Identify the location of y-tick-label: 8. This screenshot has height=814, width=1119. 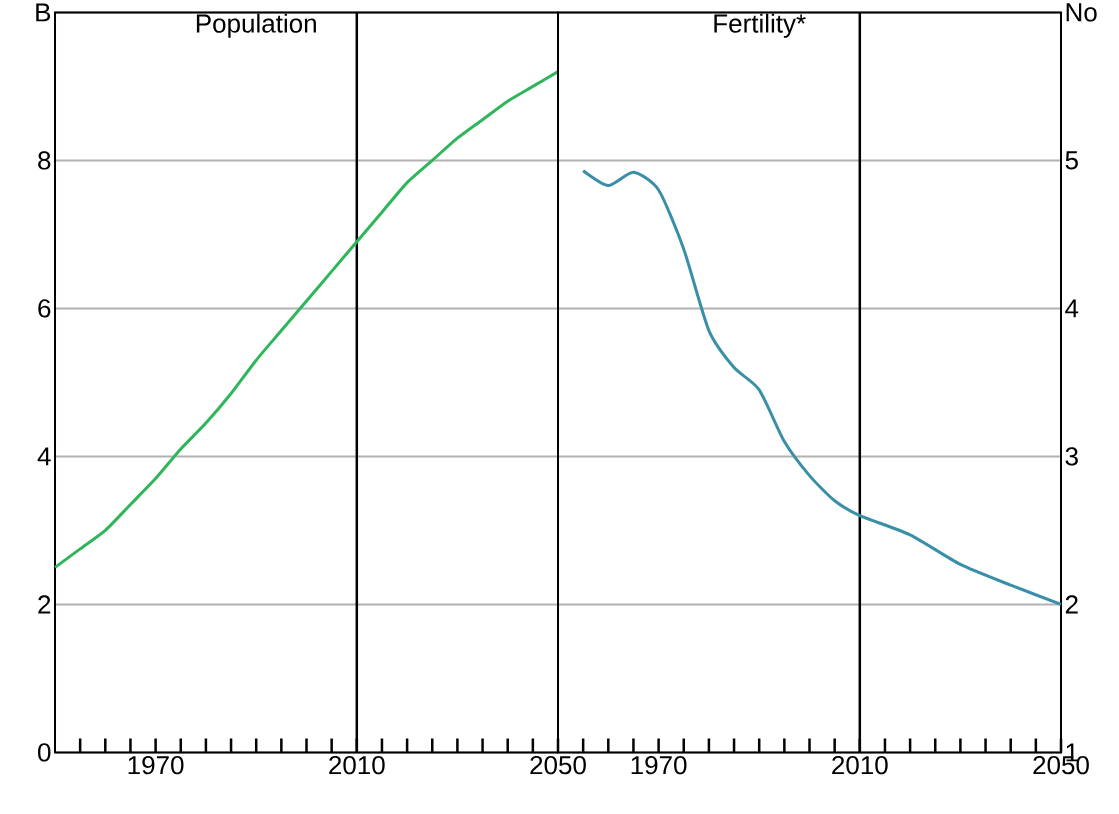
(44, 160).